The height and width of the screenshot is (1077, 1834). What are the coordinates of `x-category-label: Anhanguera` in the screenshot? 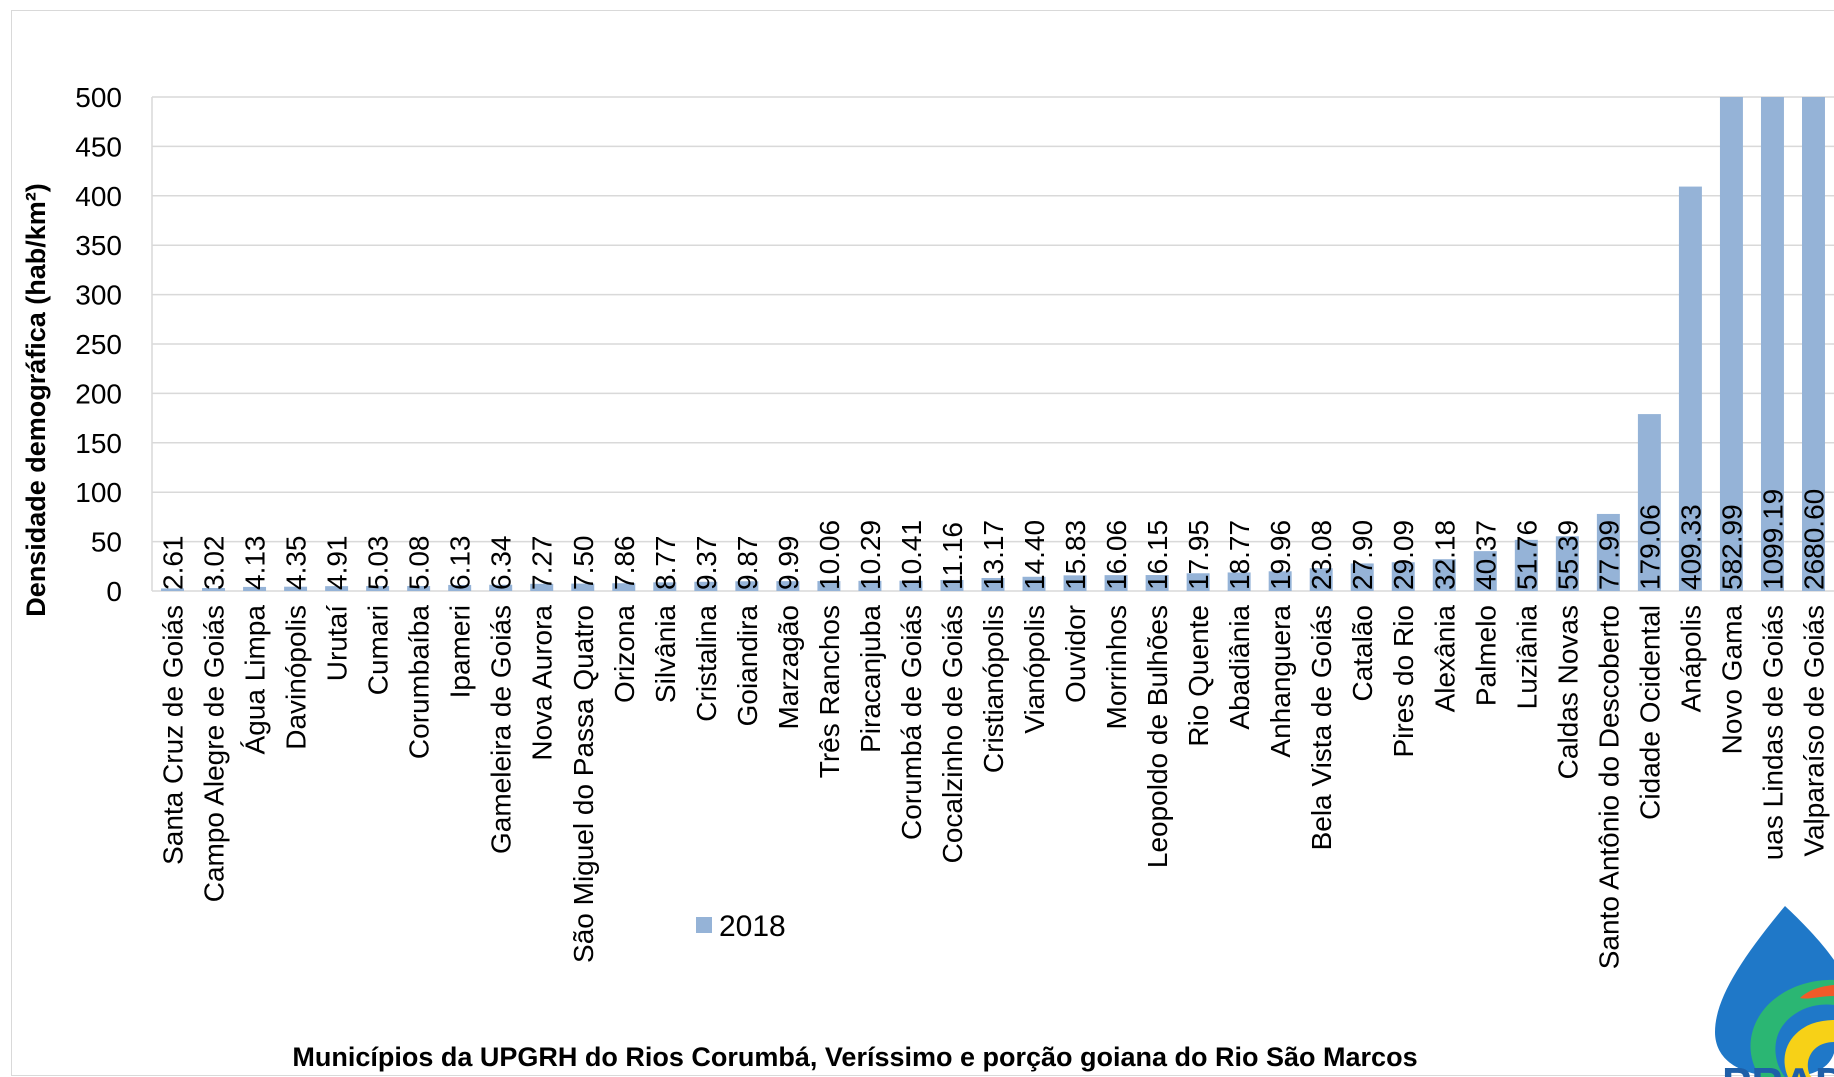 It's located at (1280, 681).